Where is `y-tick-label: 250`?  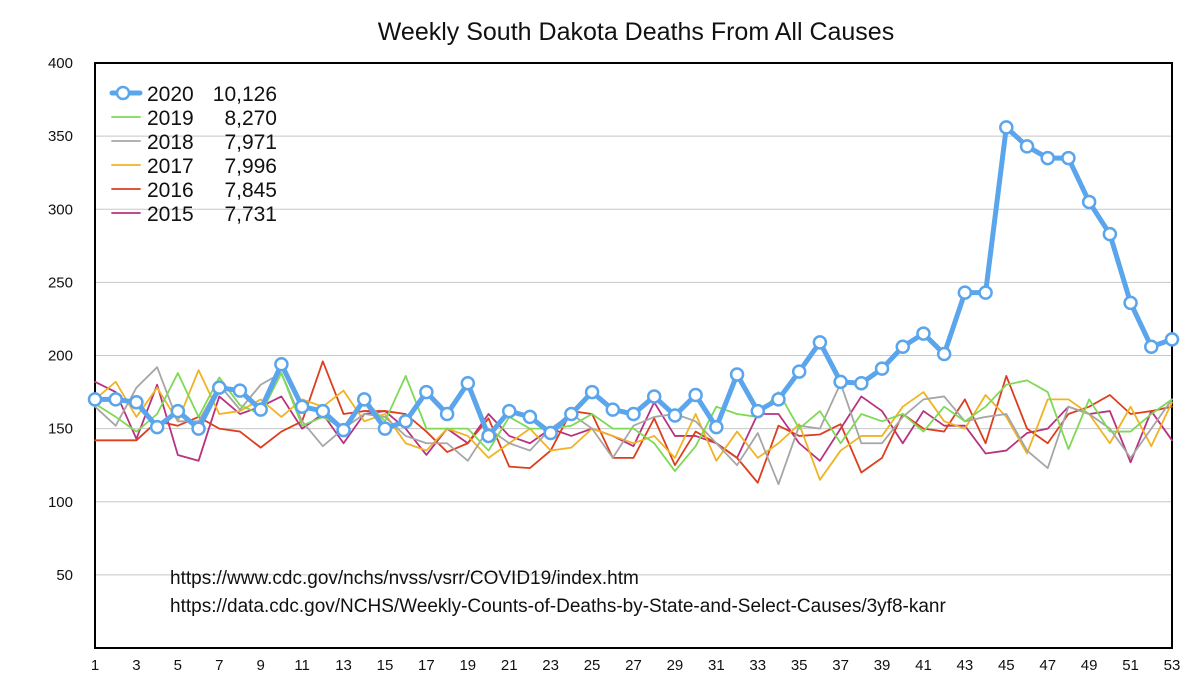
y-tick-label: 250 is located at coordinates (60, 282).